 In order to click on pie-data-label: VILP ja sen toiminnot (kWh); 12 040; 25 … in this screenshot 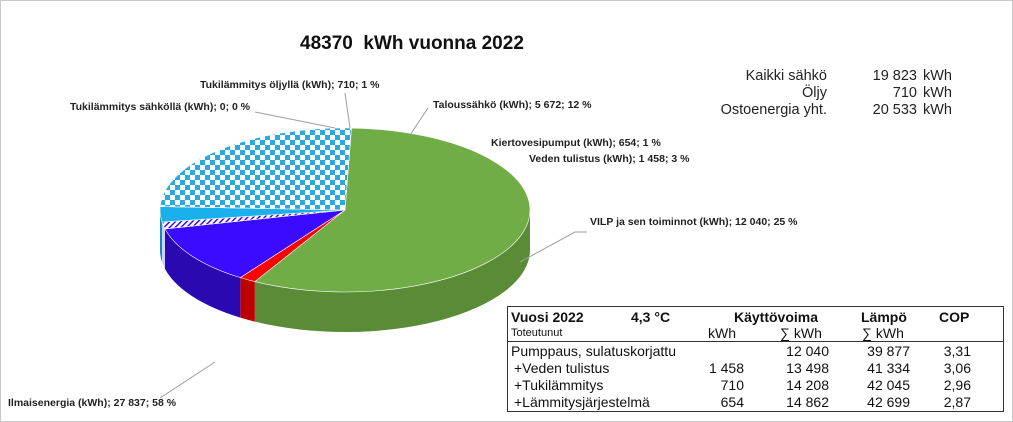, I will do `click(694, 222)`.